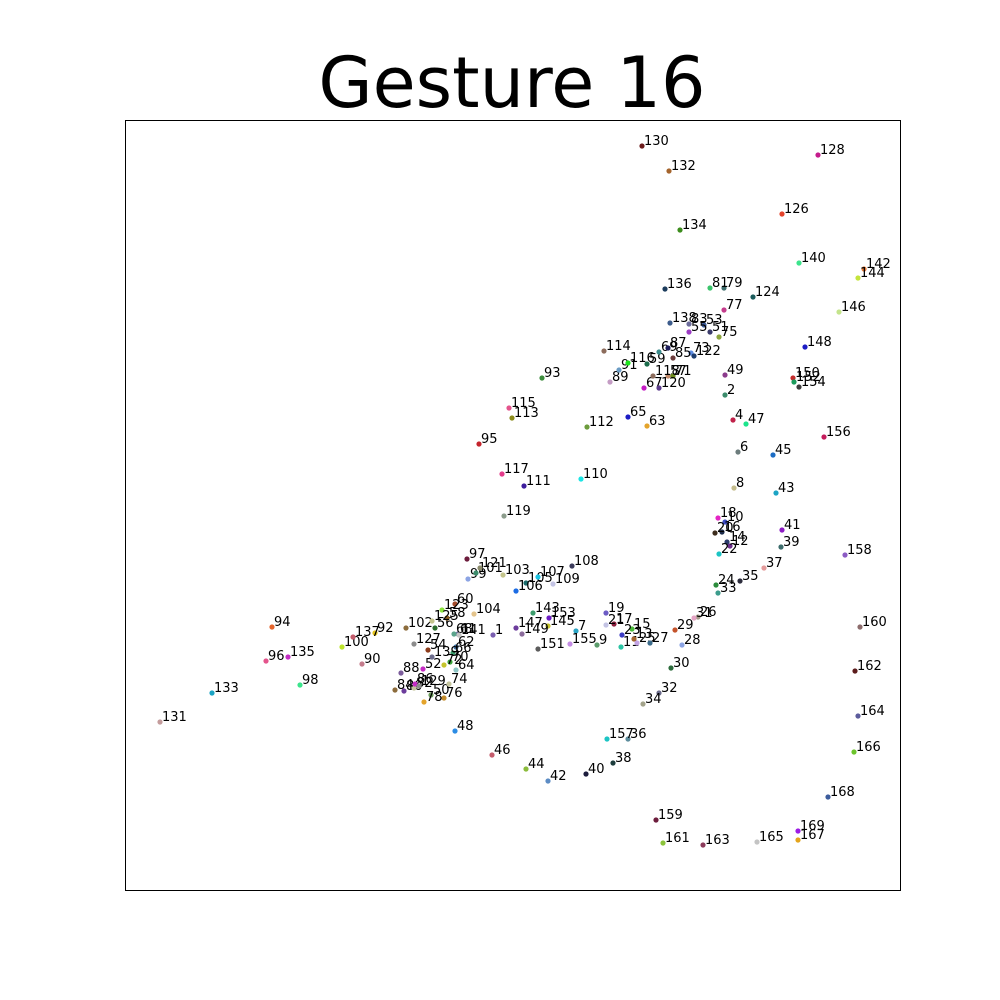 Image resolution: width=1000 pixels, height=1000 pixels. I want to click on point-label-157: 157, so click(621, 734).